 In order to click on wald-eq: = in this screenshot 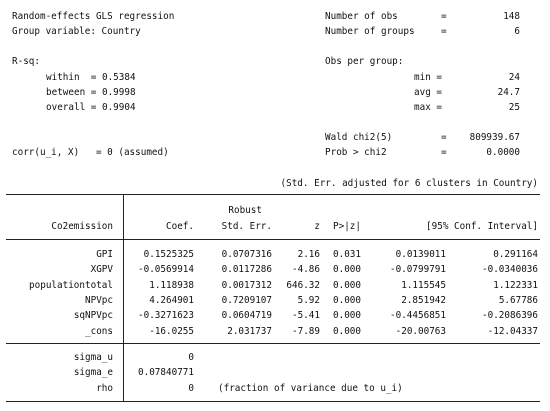, I will do `click(444, 137)`.